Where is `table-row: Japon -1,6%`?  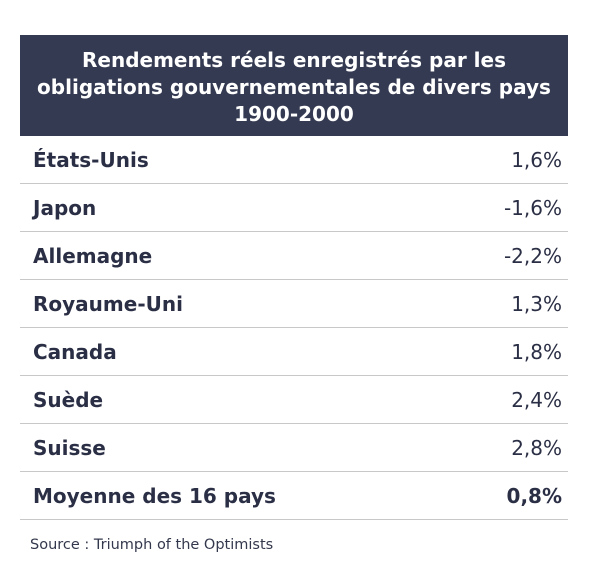
table-row: Japon -1,6% is located at coordinates (294, 208).